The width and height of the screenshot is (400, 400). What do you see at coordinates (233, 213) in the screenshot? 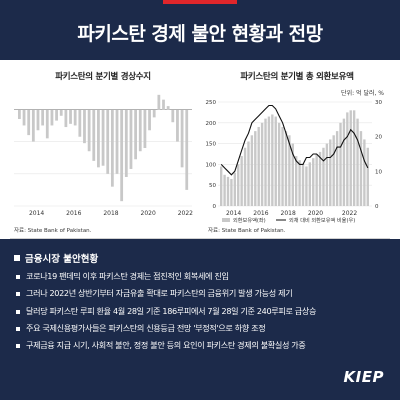
I see `x-tick-label: 2014` at bounding box center [233, 213].